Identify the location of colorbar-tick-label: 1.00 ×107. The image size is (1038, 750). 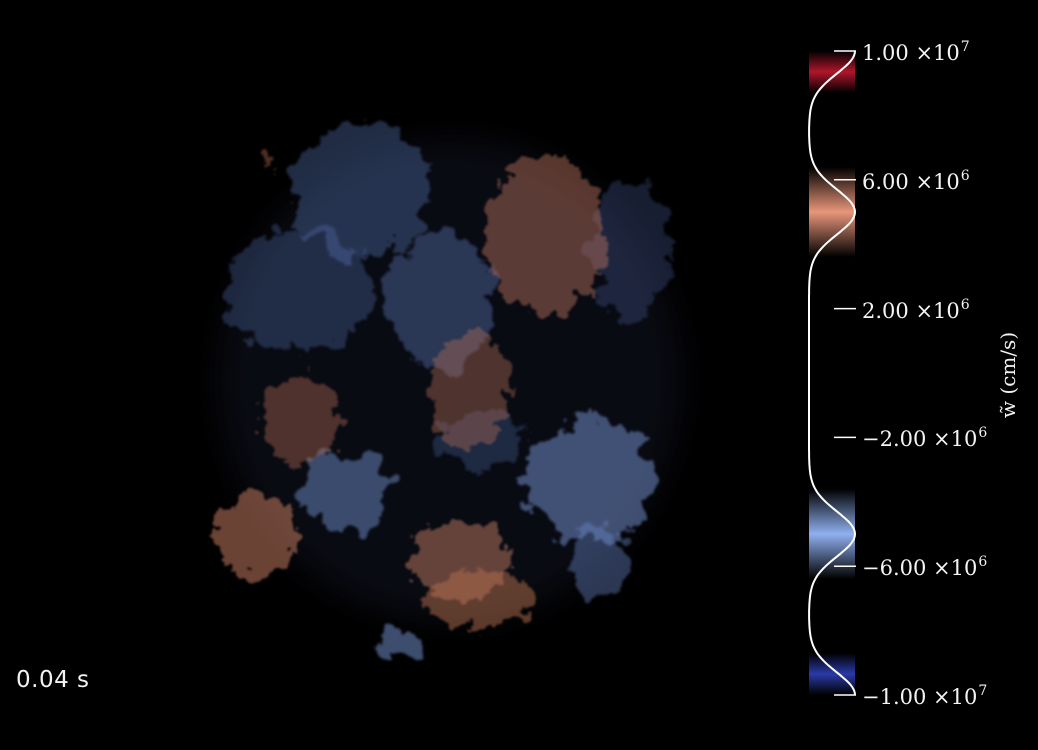
(916, 52).